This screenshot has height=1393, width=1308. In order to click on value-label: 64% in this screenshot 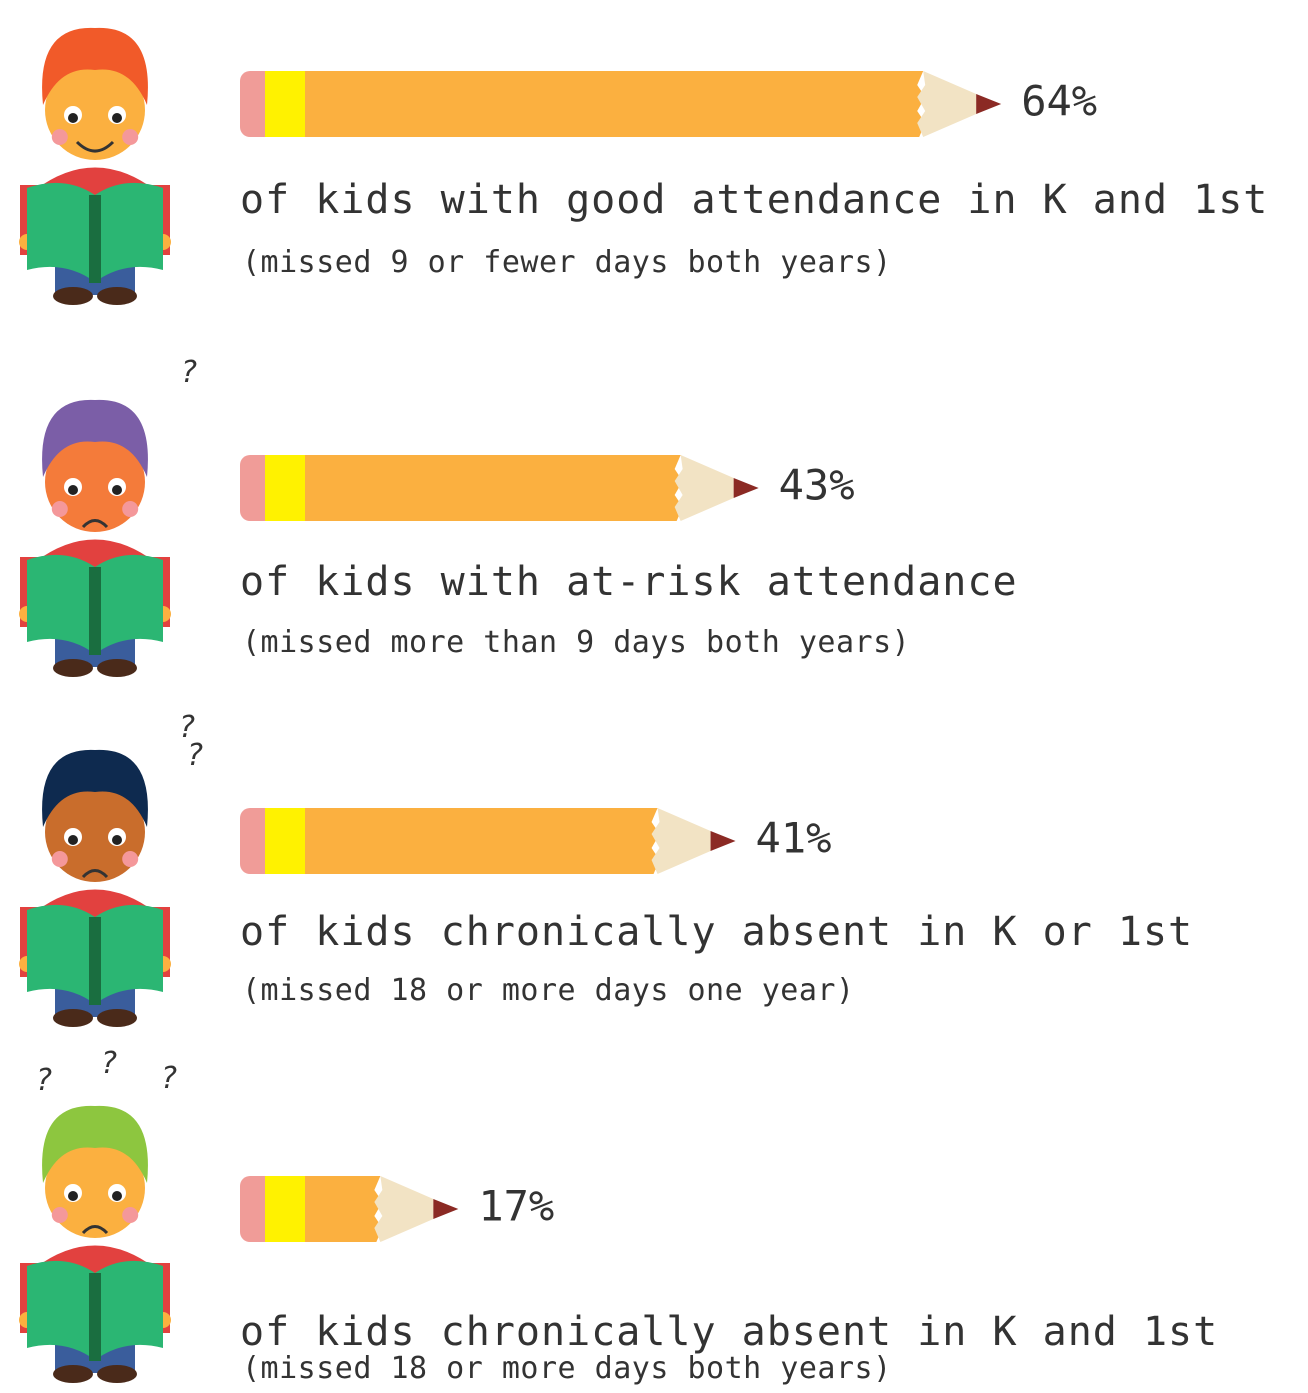, I will do `click(1059, 101)`.